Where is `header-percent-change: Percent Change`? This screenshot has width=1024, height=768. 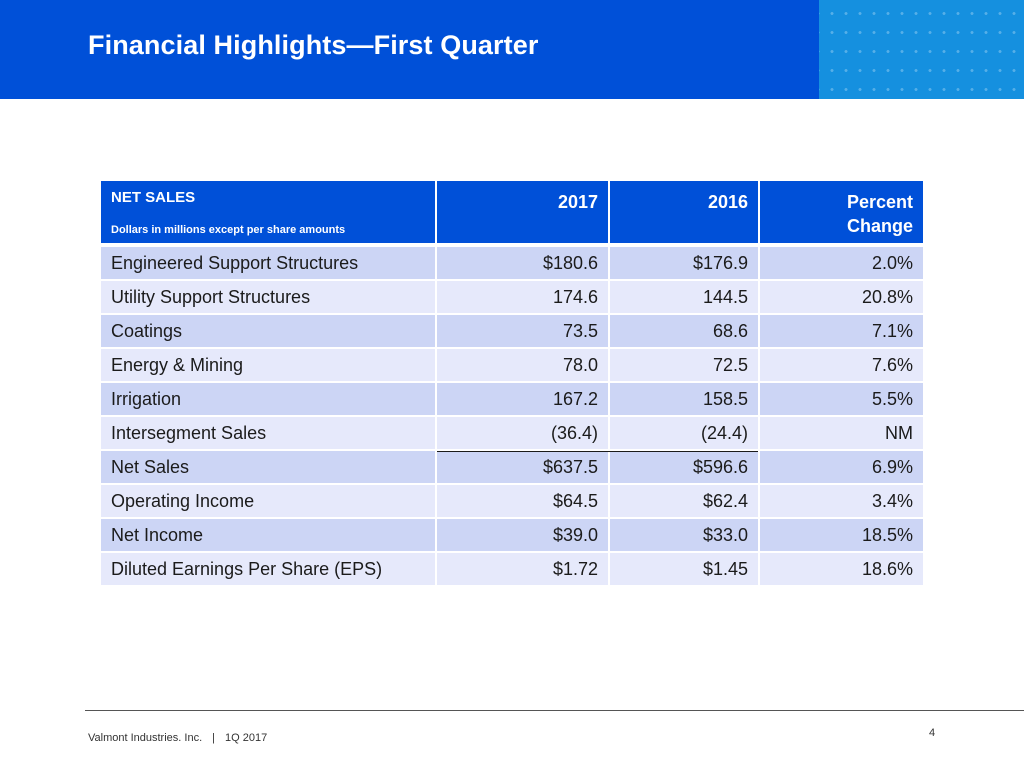
header-percent-change: Percent Change is located at coordinates (841, 212).